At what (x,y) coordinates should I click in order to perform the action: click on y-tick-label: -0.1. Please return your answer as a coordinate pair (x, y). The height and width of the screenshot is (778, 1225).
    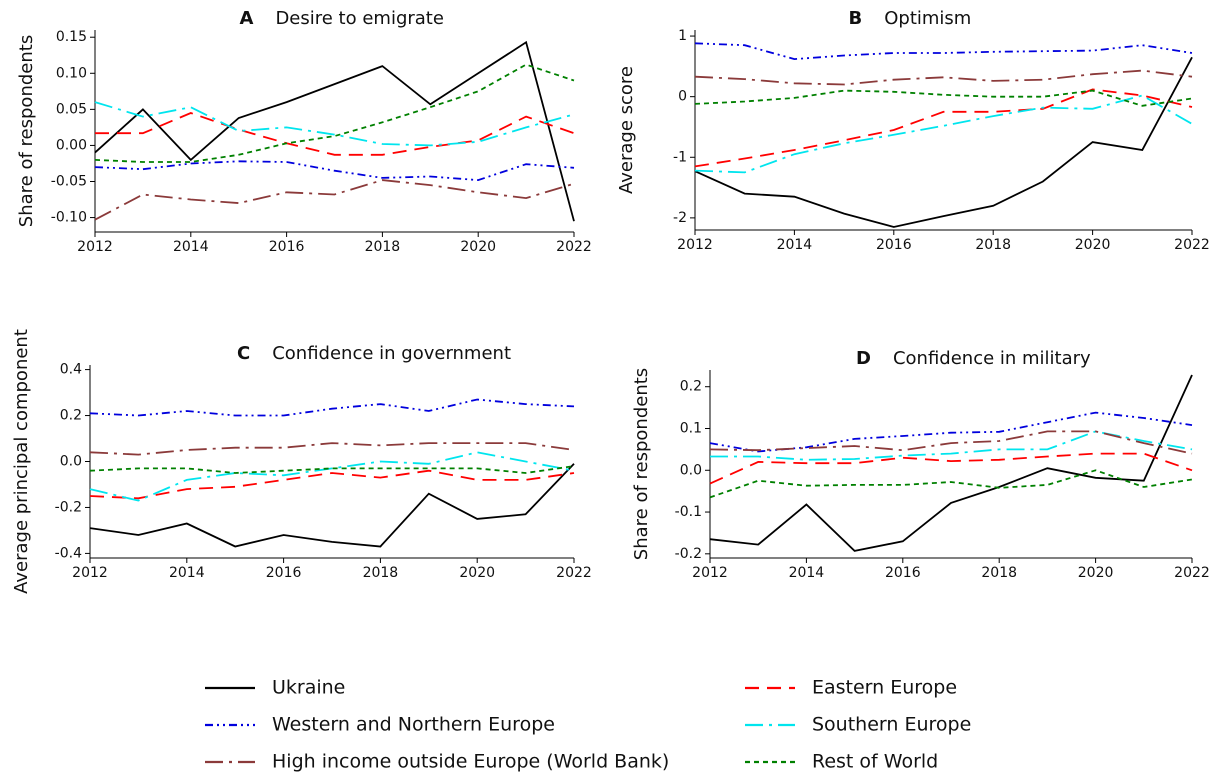
    Looking at the image, I should click on (688, 512).